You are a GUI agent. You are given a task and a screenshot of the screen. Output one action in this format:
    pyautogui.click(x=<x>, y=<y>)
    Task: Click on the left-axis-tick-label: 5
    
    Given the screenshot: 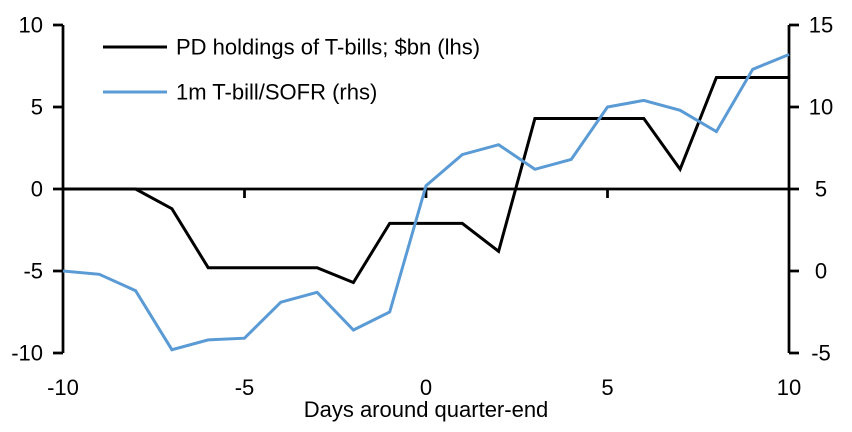 What is the action you would take?
    pyautogui.click(x=37, y=107)
    